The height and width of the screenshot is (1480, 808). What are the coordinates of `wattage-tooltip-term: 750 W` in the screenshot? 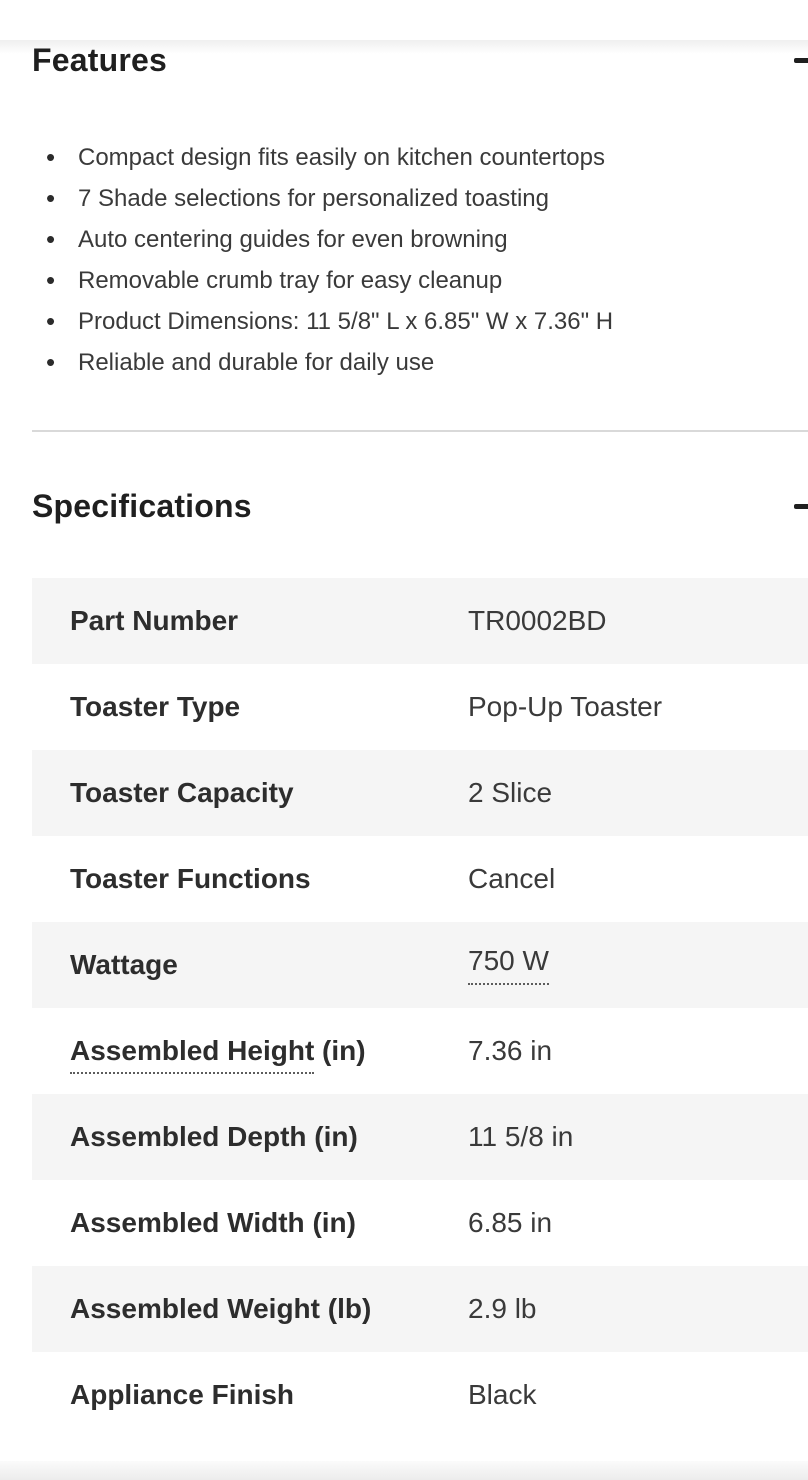 It's located at (508, 965).